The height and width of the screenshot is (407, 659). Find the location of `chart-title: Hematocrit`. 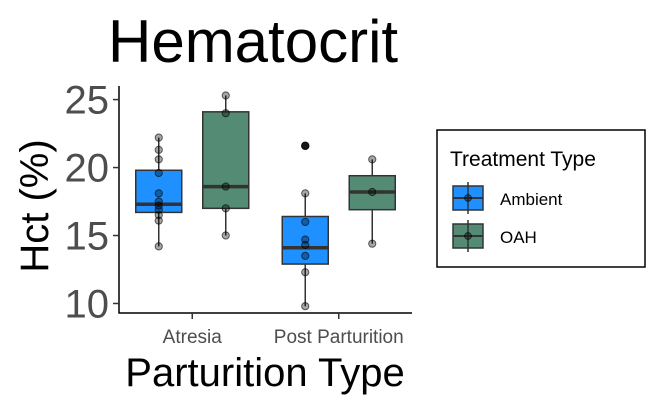

chart-title: Hematocrit is located at coordinates (253, 41).